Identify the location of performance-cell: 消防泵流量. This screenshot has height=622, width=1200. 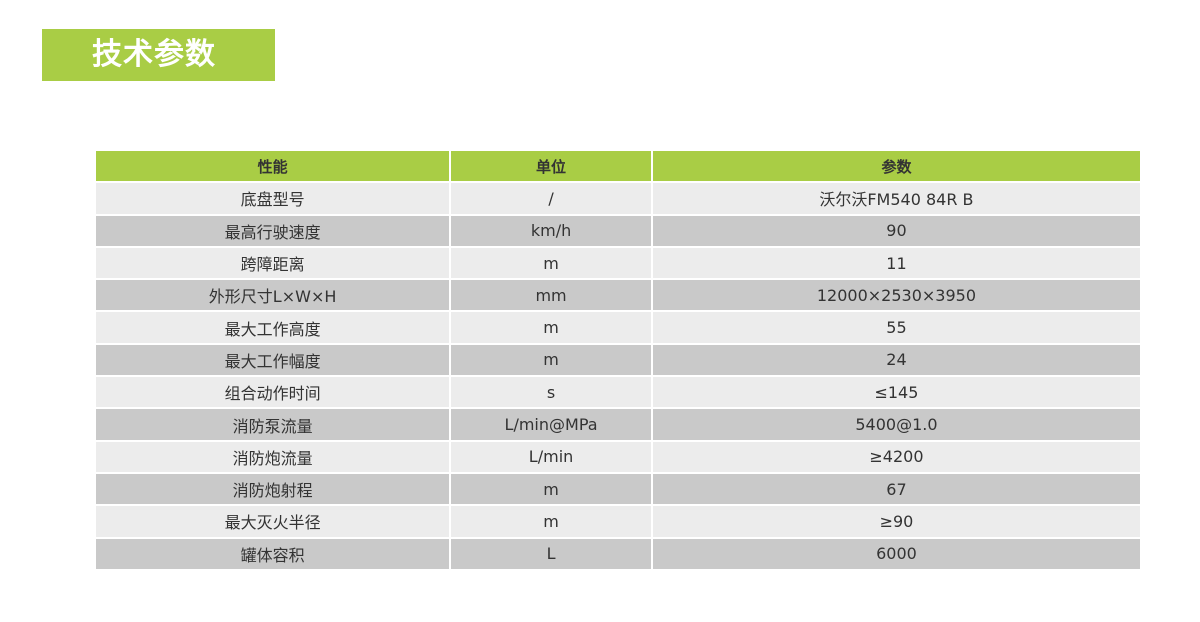
(273, 424).